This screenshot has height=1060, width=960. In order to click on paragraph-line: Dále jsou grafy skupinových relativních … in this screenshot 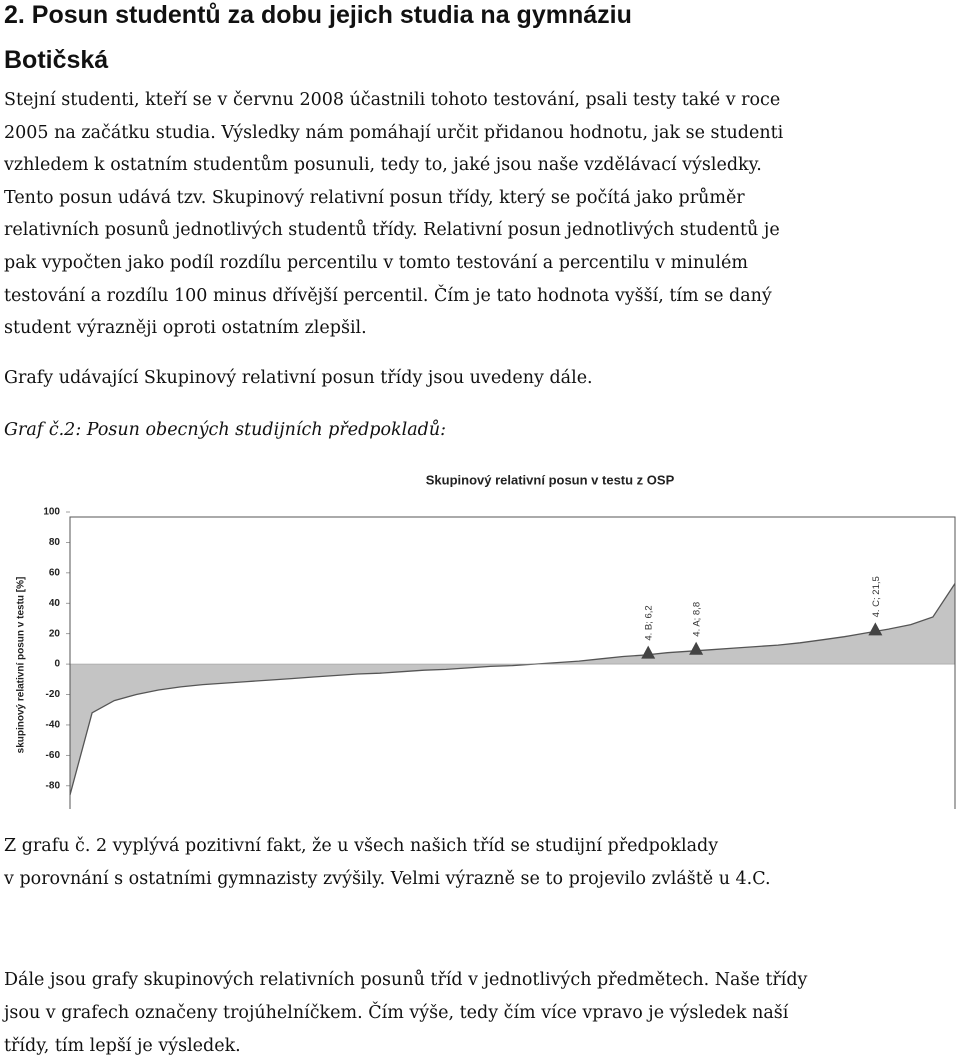, I will do `click(406, 980)`.